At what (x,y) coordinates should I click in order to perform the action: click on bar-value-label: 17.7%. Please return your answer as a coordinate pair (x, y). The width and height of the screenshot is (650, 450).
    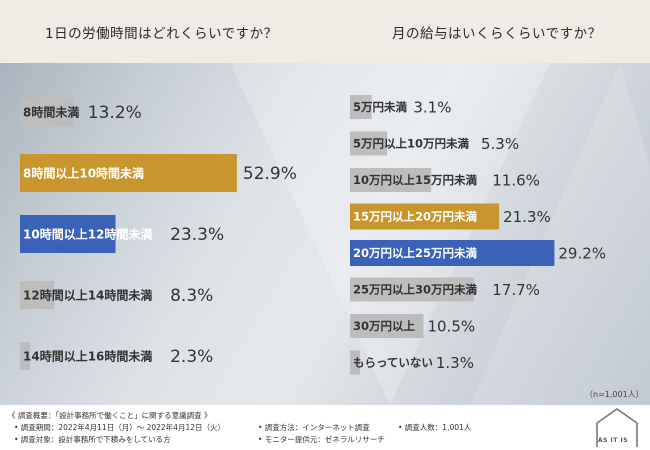
    Looking at the image, I should click on (516, 290).